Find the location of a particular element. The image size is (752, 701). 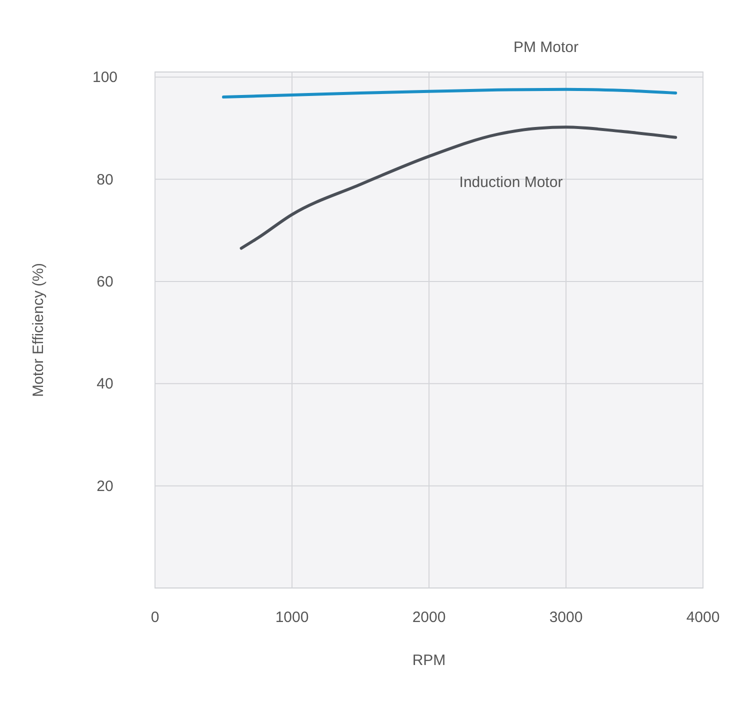

text: PM Motor is located at coordinates (546, 47).